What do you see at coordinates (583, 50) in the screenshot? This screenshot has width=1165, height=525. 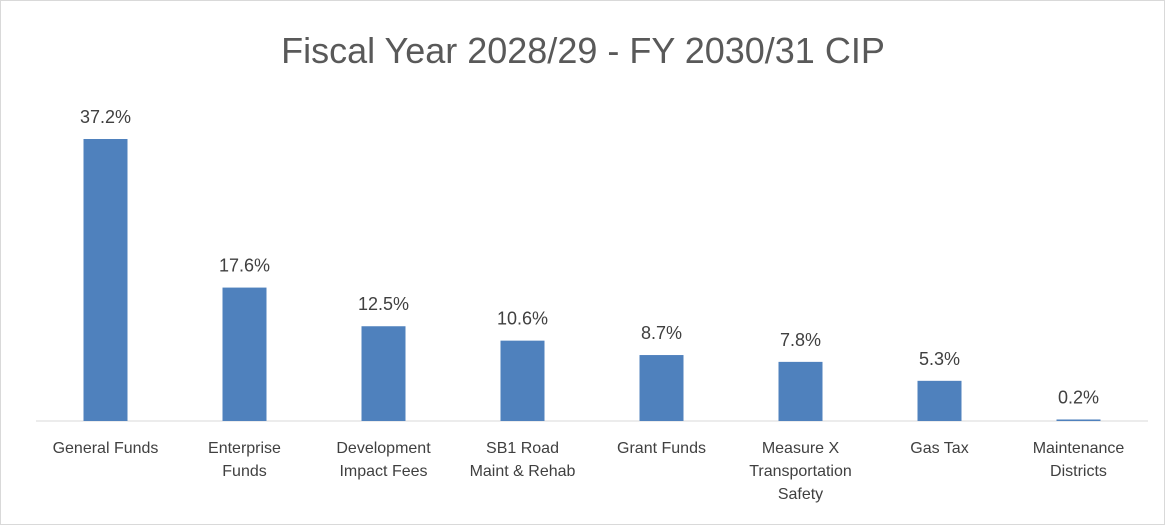 I see `chart-title: Fiscal Year 2028/29 - FY 2030/31 CIP` at bounding box center [583, 50].